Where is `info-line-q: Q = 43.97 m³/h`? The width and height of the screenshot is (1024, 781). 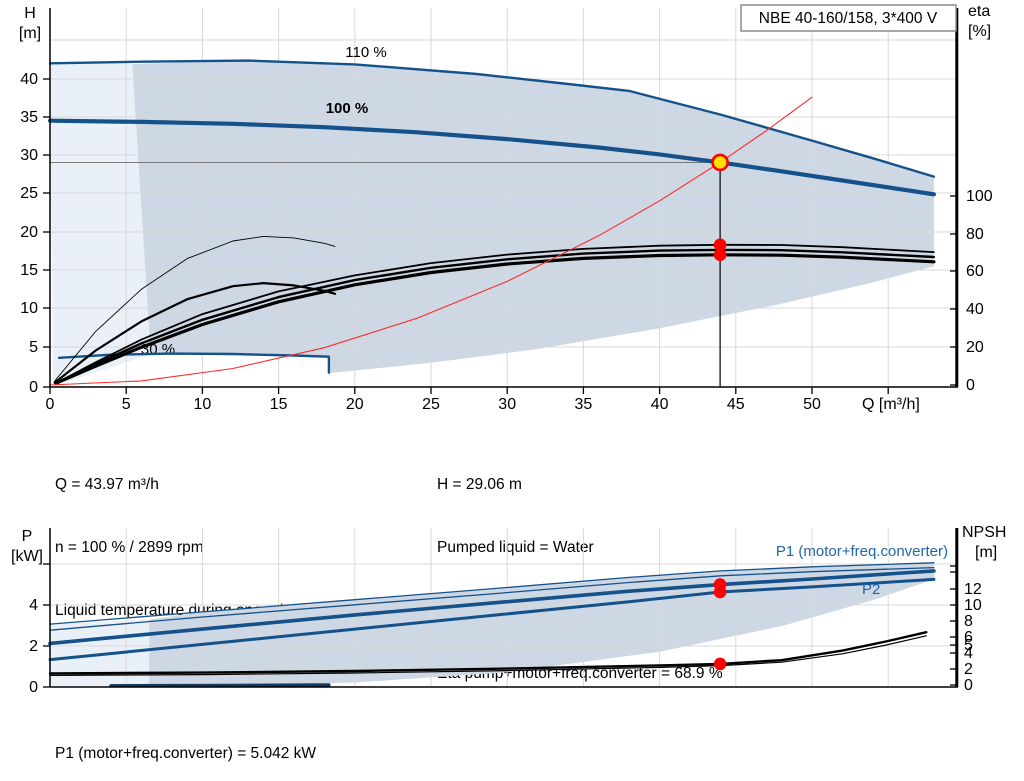
info-line-q: Q = 43.97 m³/h is located at coordinates (107, 484).